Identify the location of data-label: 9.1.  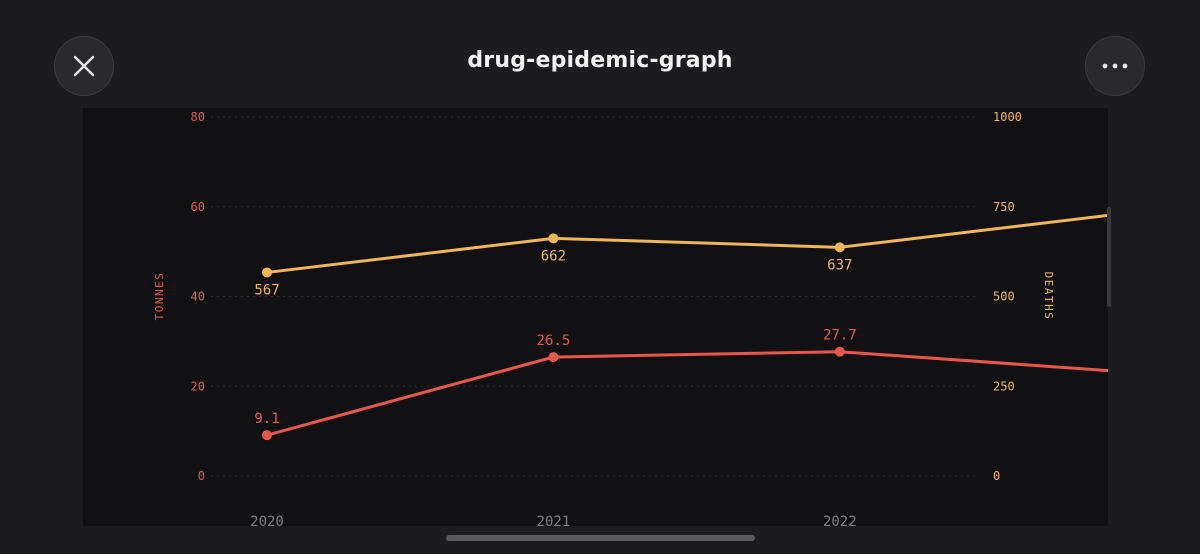
(266, 419).